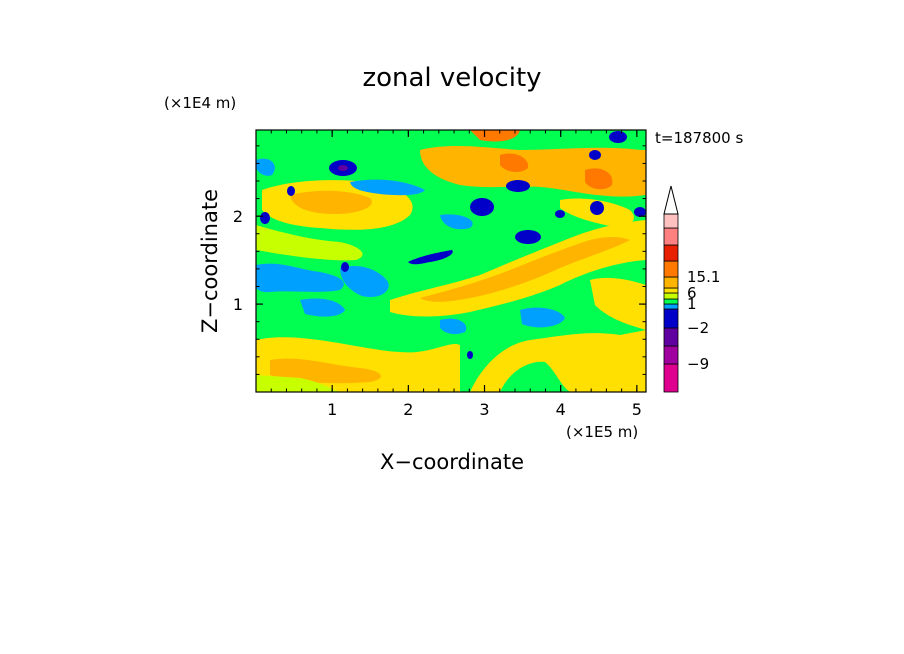 The height and width of the screenshot is (654, 904). Describe the element at coordinates (703, 277) in the screenshot. I see `colorbar-label-0: 15.1` at that location.